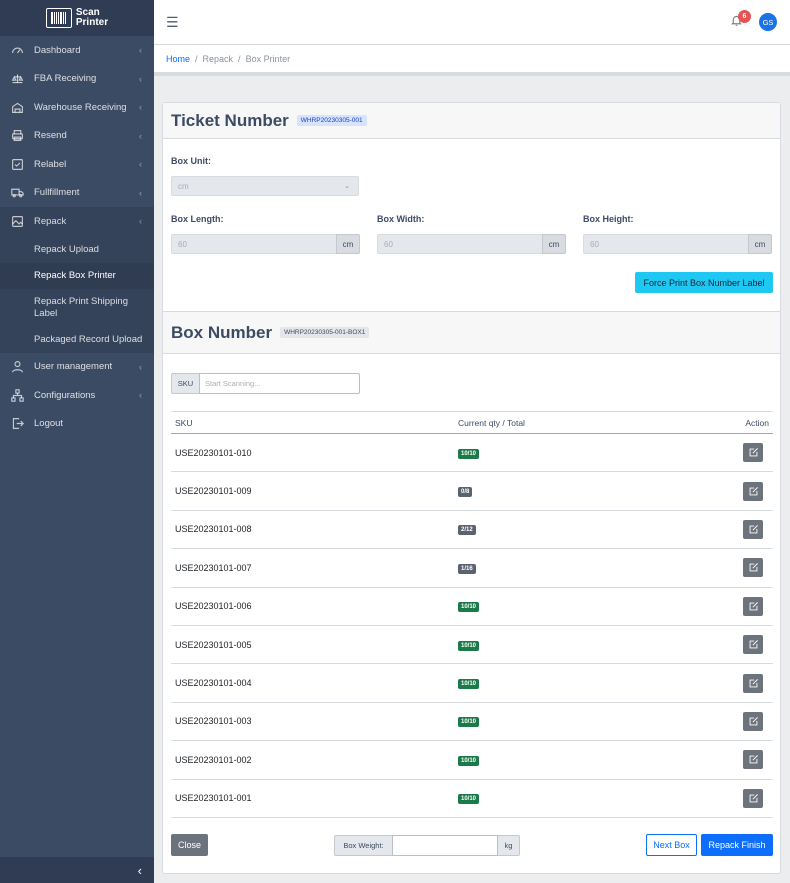 Image resolution: width=790 pixels, height=883 pixels. Describe the element at coordinates (65, 79) in the screenshot. I see `sidebar-item-label: FBA Receiving` at that location.